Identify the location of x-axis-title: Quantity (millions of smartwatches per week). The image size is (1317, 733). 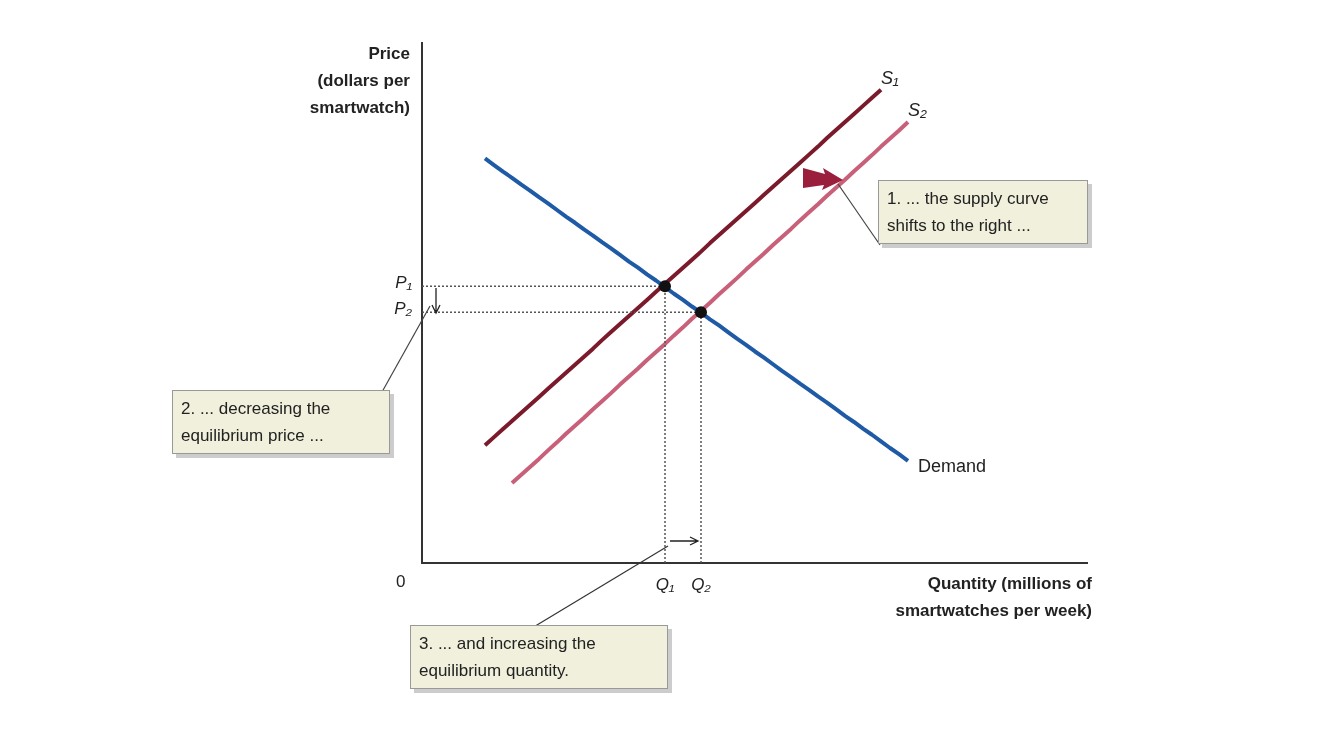
(993, 597).